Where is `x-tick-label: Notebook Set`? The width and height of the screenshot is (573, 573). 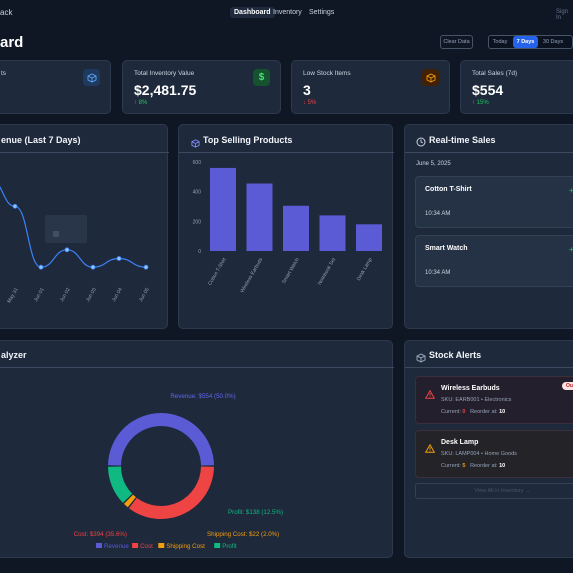
x-tick-label: Notebook Set is located at coordinates (327, 271).